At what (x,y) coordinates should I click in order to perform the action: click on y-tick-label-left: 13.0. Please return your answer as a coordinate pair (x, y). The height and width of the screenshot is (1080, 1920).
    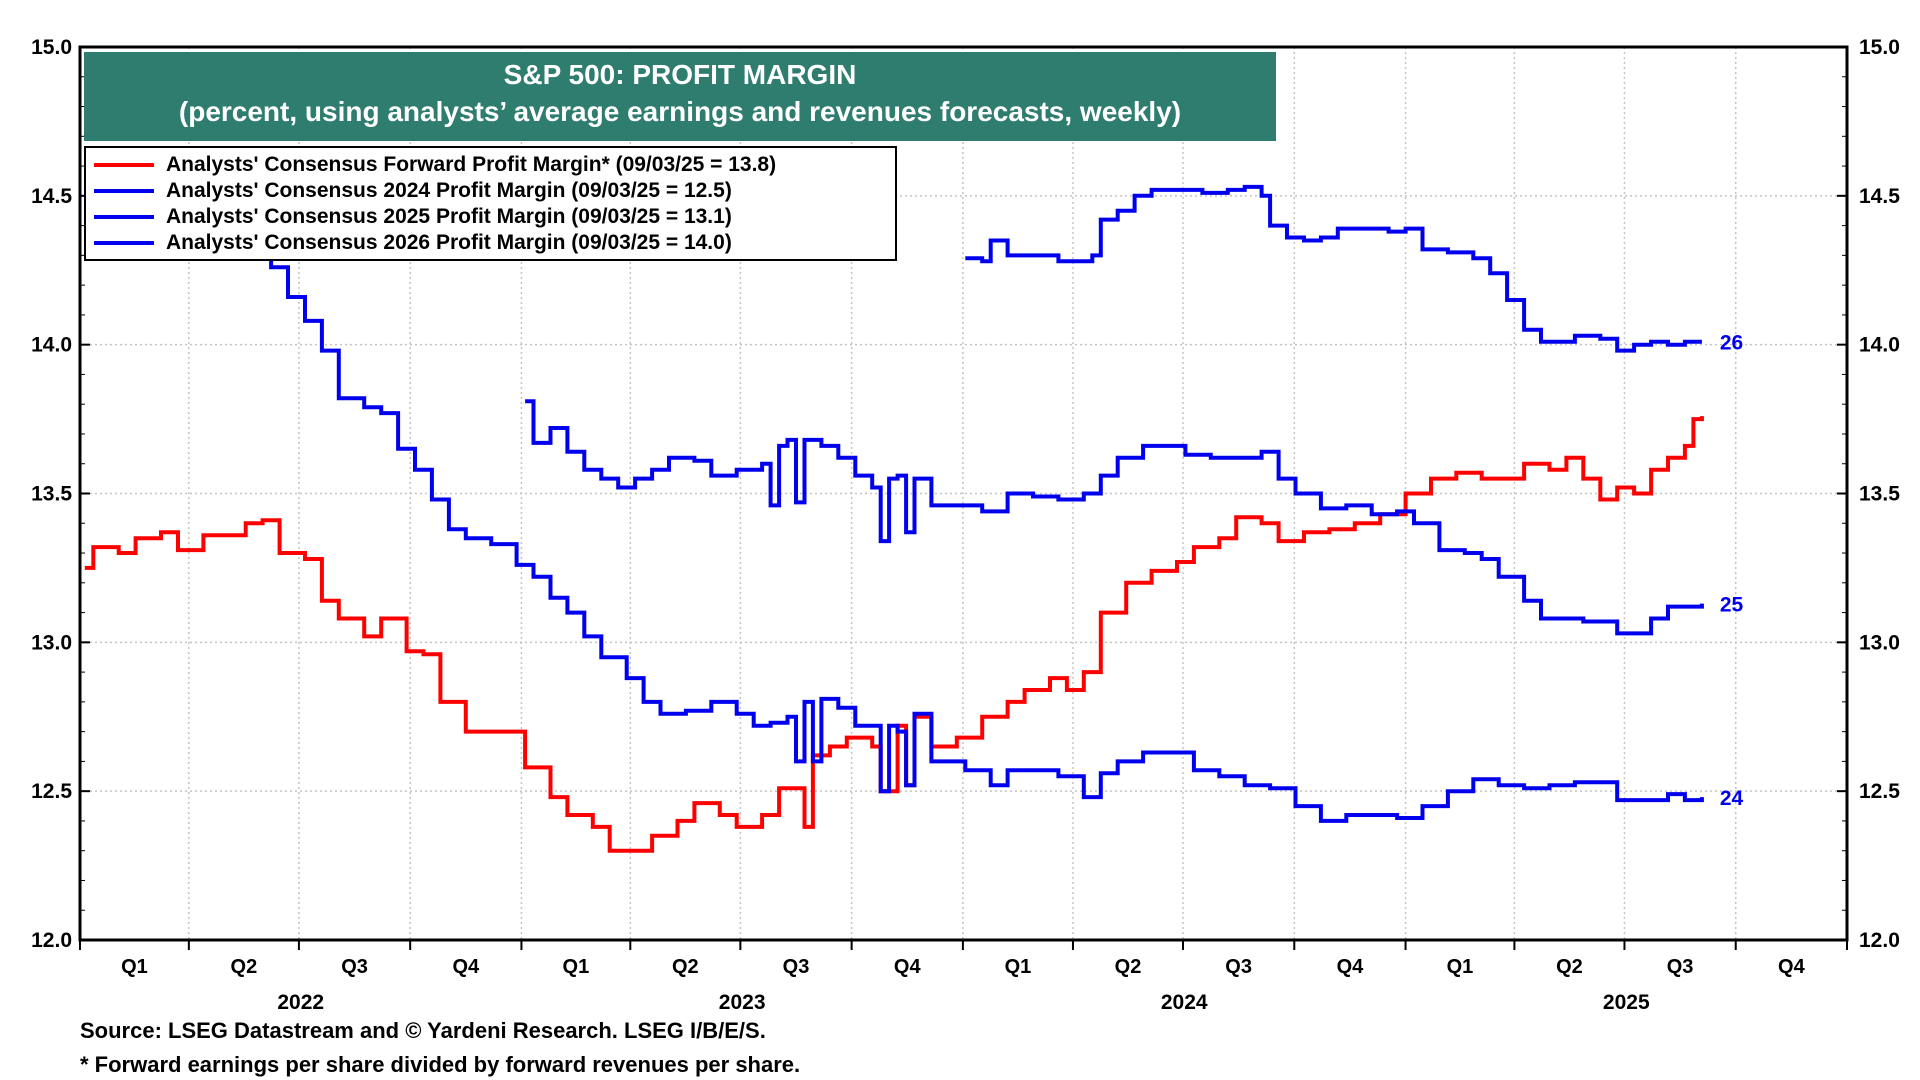
    Looking at the image, I should click on (51, 642).